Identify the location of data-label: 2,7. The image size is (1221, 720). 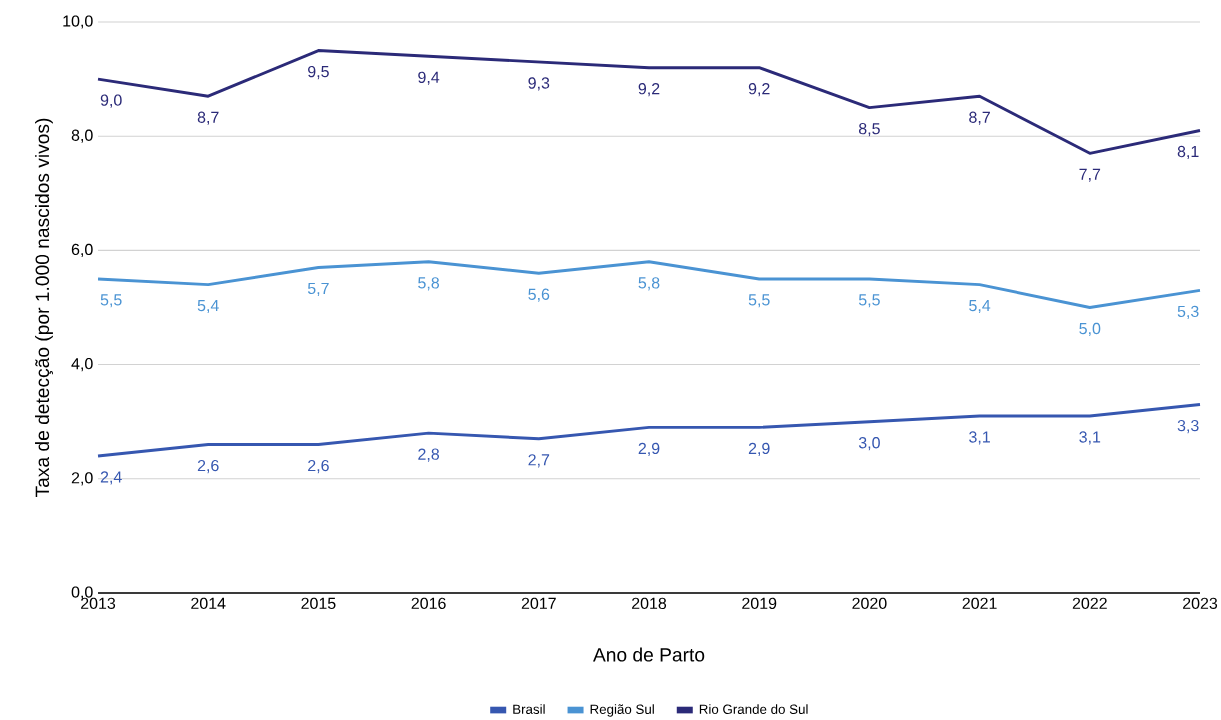
(539, 461).